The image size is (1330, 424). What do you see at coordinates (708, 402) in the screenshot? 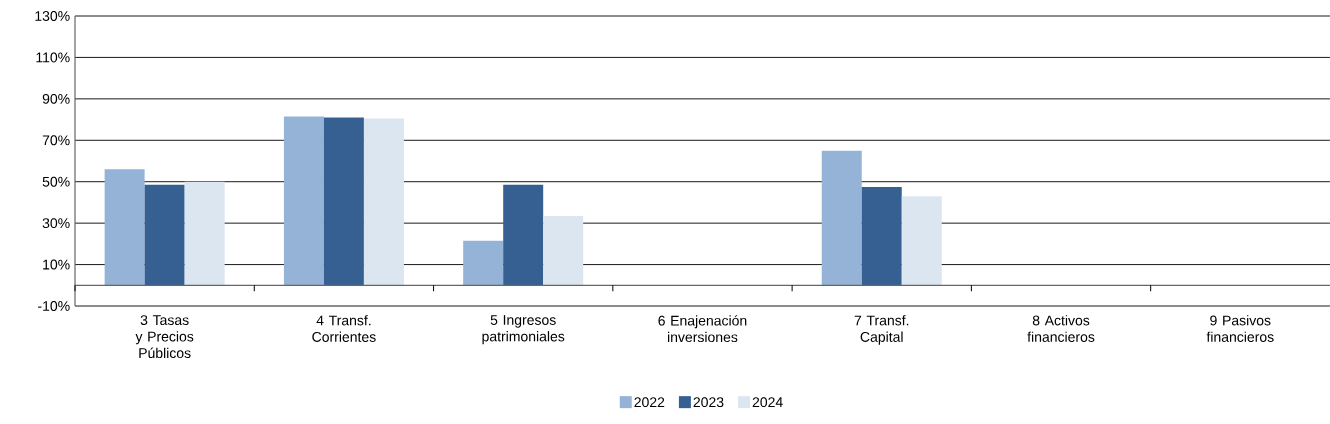
I see `legend-label: 2023` at bounding box center [708, 402].